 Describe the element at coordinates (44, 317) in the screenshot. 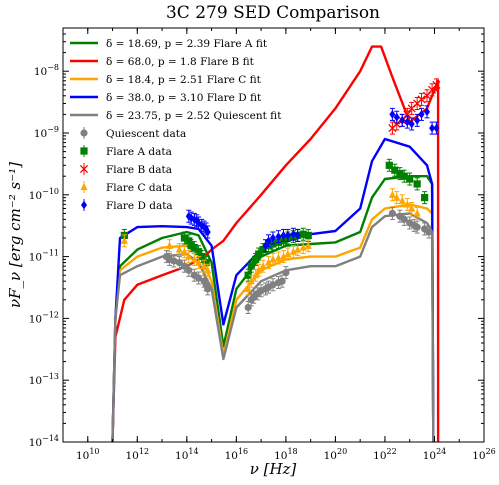

I see `y-tick-label: 10⁻¹²` at that location.